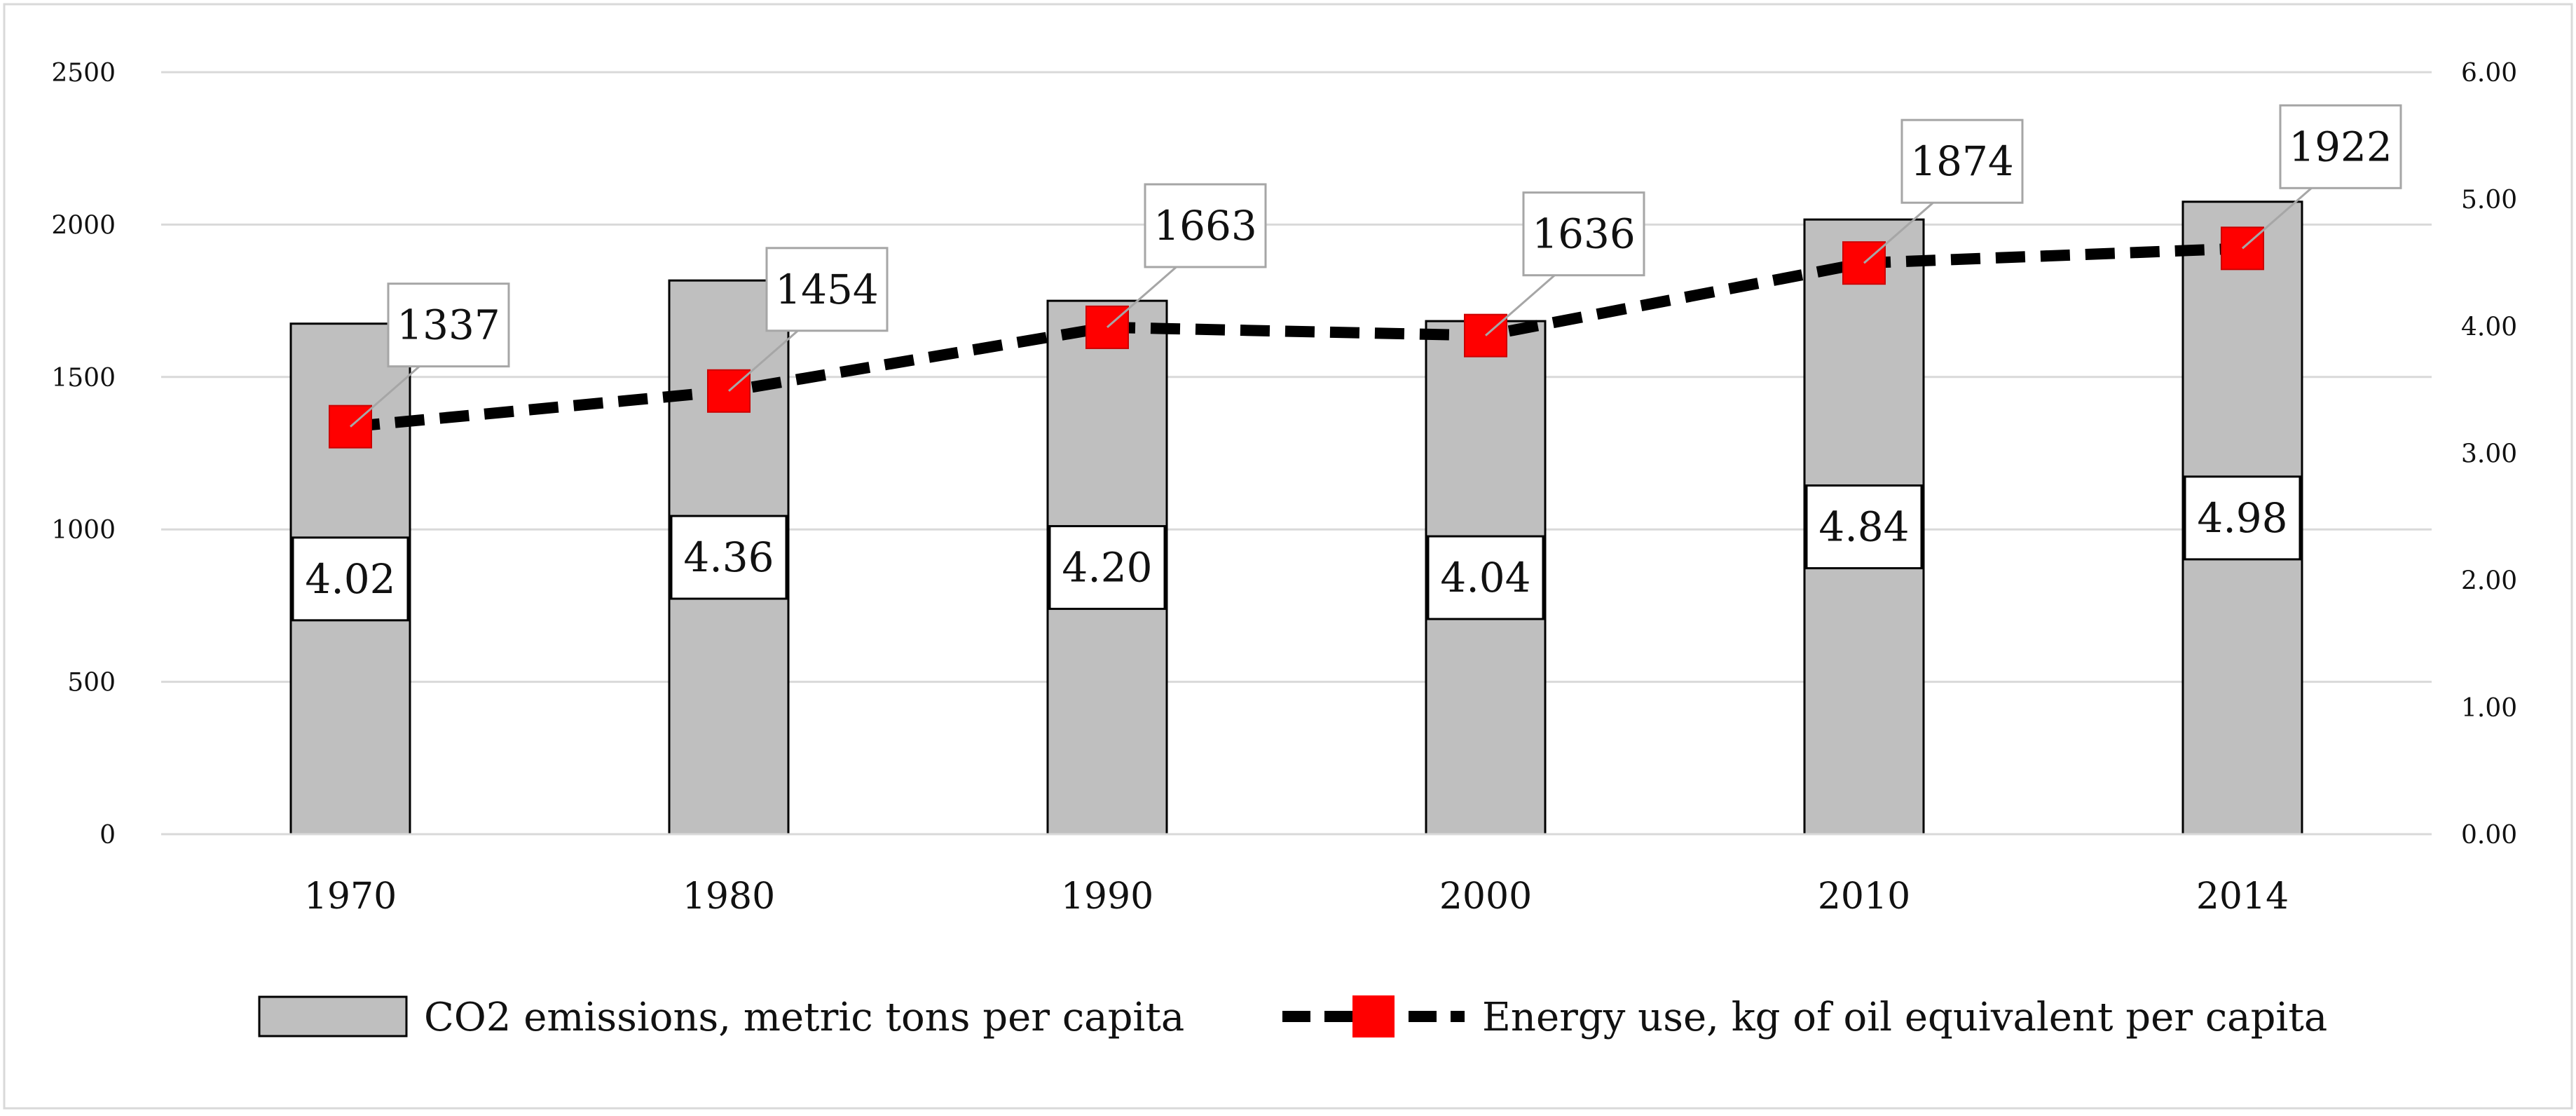 This screenshot has width=2576, height=1116. What do you see at coordinates (729, 897) in the screenshot?
I see `x-tick-label: 1980` at bounding box center [729, 897].